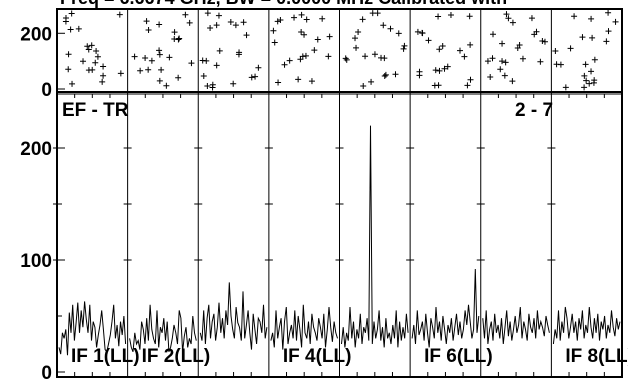 The image size is (628, 381). I want to click on bottom-y-tick-label: 200, so click(36, 149).